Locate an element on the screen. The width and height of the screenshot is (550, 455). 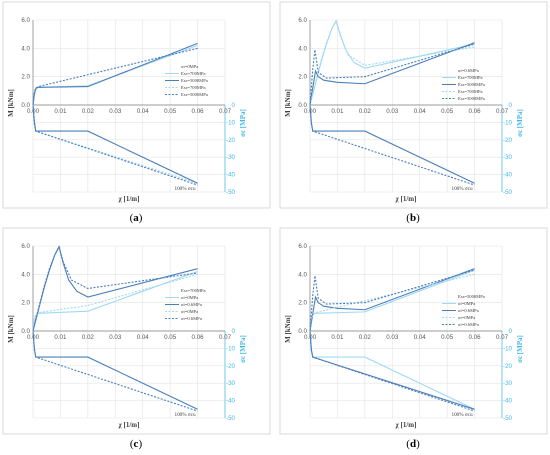
panel-label: (b) is located at coordinates (413, 218).